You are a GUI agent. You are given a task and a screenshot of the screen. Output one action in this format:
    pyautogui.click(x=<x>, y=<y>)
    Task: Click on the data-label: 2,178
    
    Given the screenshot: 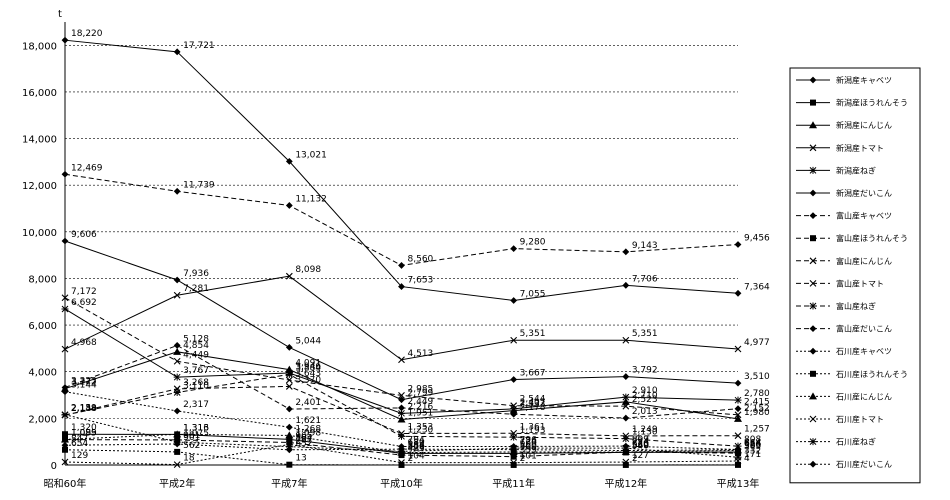 What is the action you would take?
    pyautogui.click(x=533, y=408)
    